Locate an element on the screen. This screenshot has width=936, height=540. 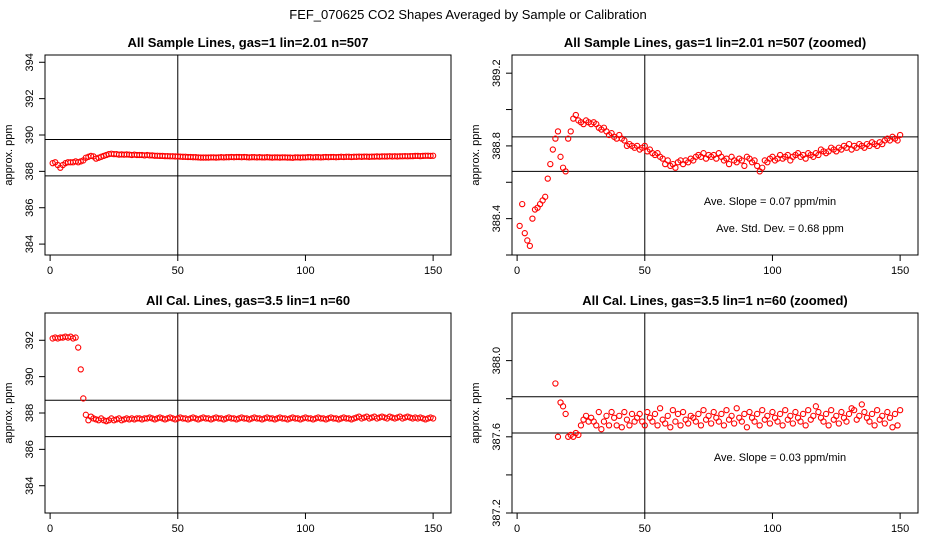
y-tick-label: 390 is located at coordinates (30, 135).